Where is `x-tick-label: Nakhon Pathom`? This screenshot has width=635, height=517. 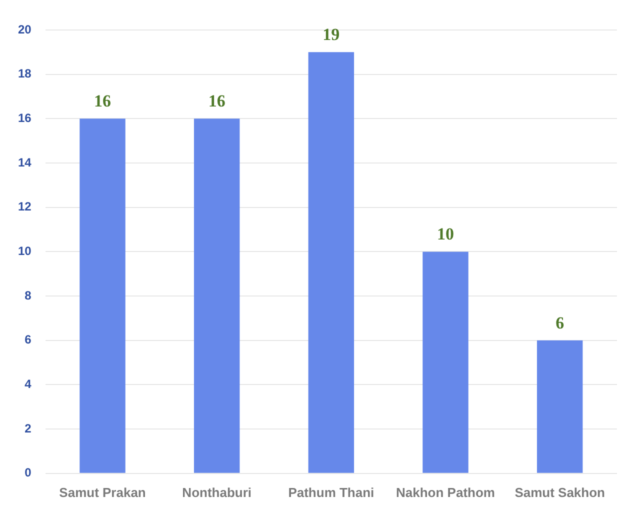
x-tick-label: Nakhon Pathom is located at coordinates (445, 492).